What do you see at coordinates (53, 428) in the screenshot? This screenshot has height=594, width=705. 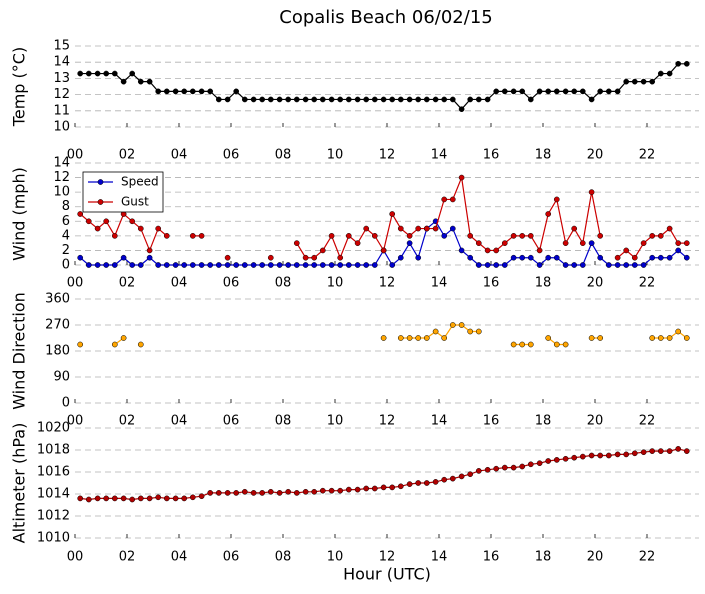 I see `y-tick-label: 1020` at bounding box center [53, 428].